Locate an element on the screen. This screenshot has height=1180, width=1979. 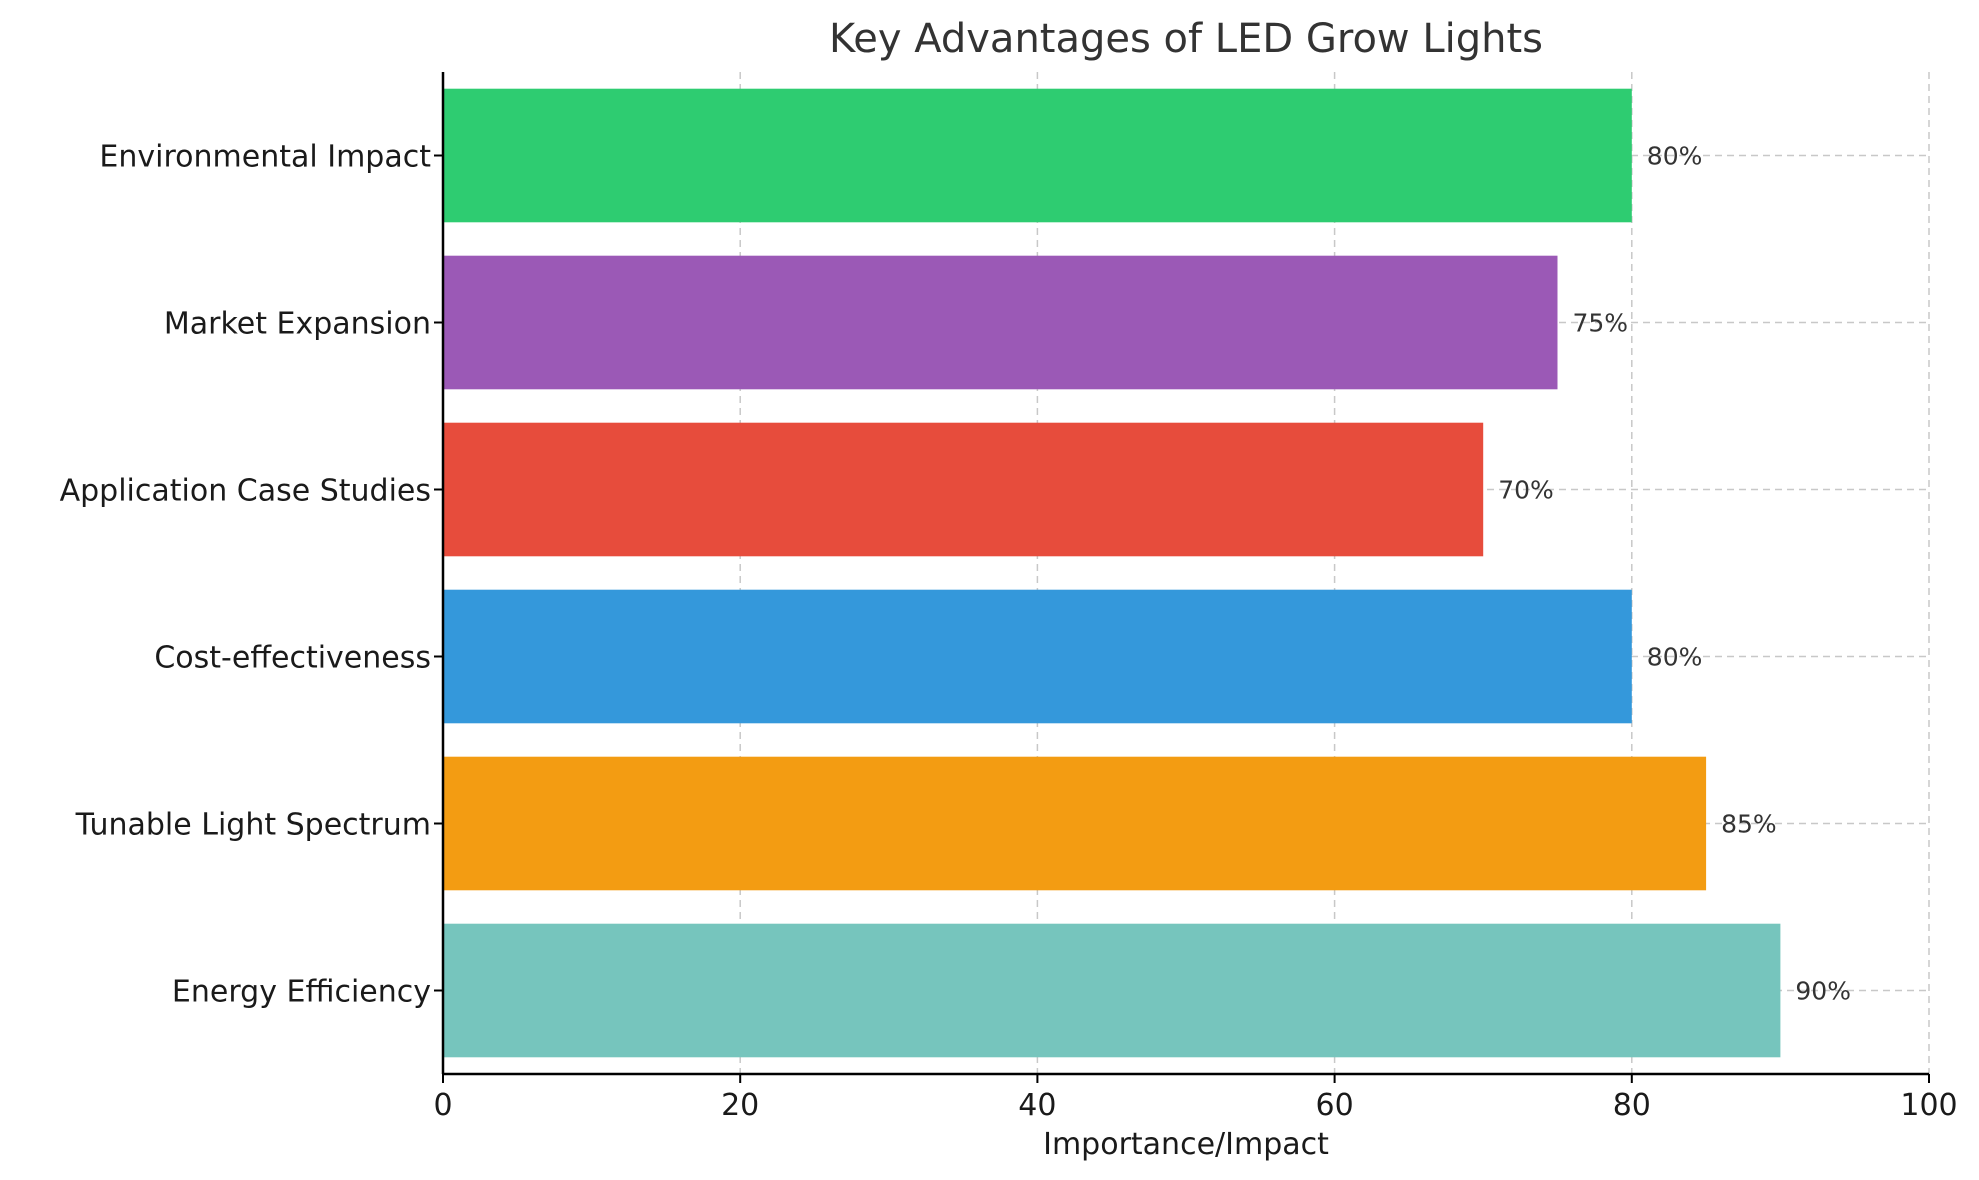
x-tick-label: 40 is located at coordinates (1037, 1105).